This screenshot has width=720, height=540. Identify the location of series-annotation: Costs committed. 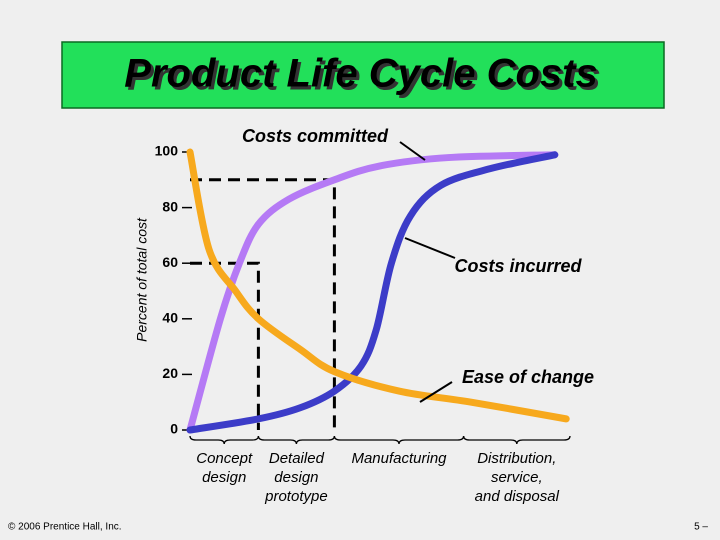
(315, 136).